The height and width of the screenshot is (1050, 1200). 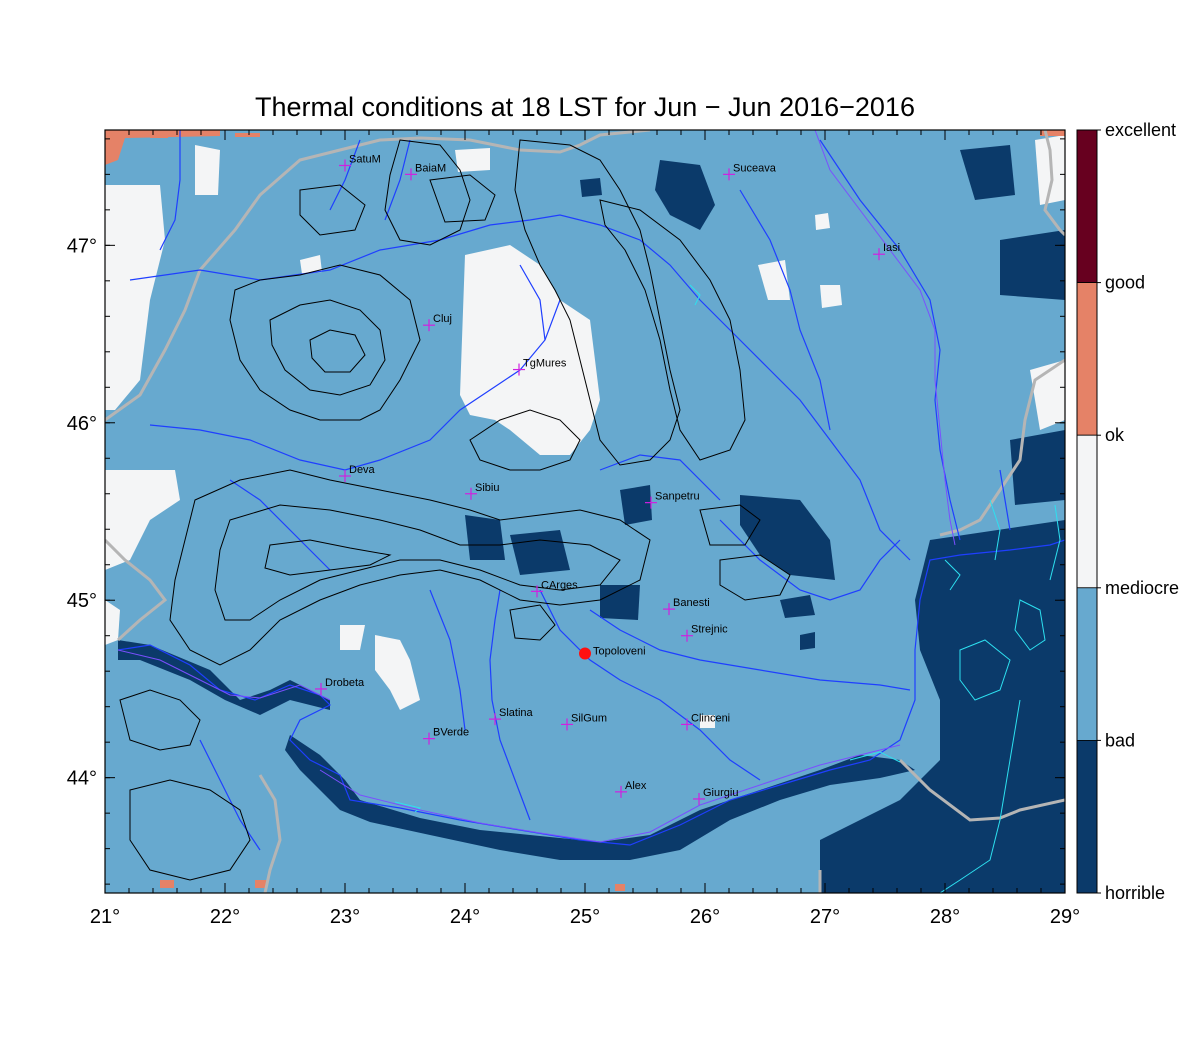 What do you see at coordinates (691, 603) in the screenshot?
I see `city-label: Banesti` at bounding box center [691, 603].